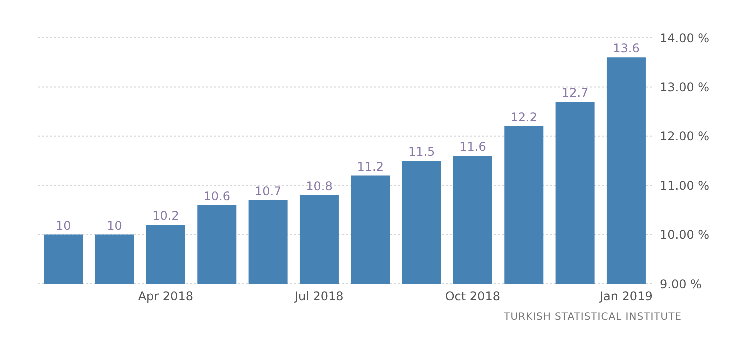 This screenshot has width=730, height=340. Describe the element at coordinates (473, 147) in the screenshot. I see `data-label: 11.6` at that location.